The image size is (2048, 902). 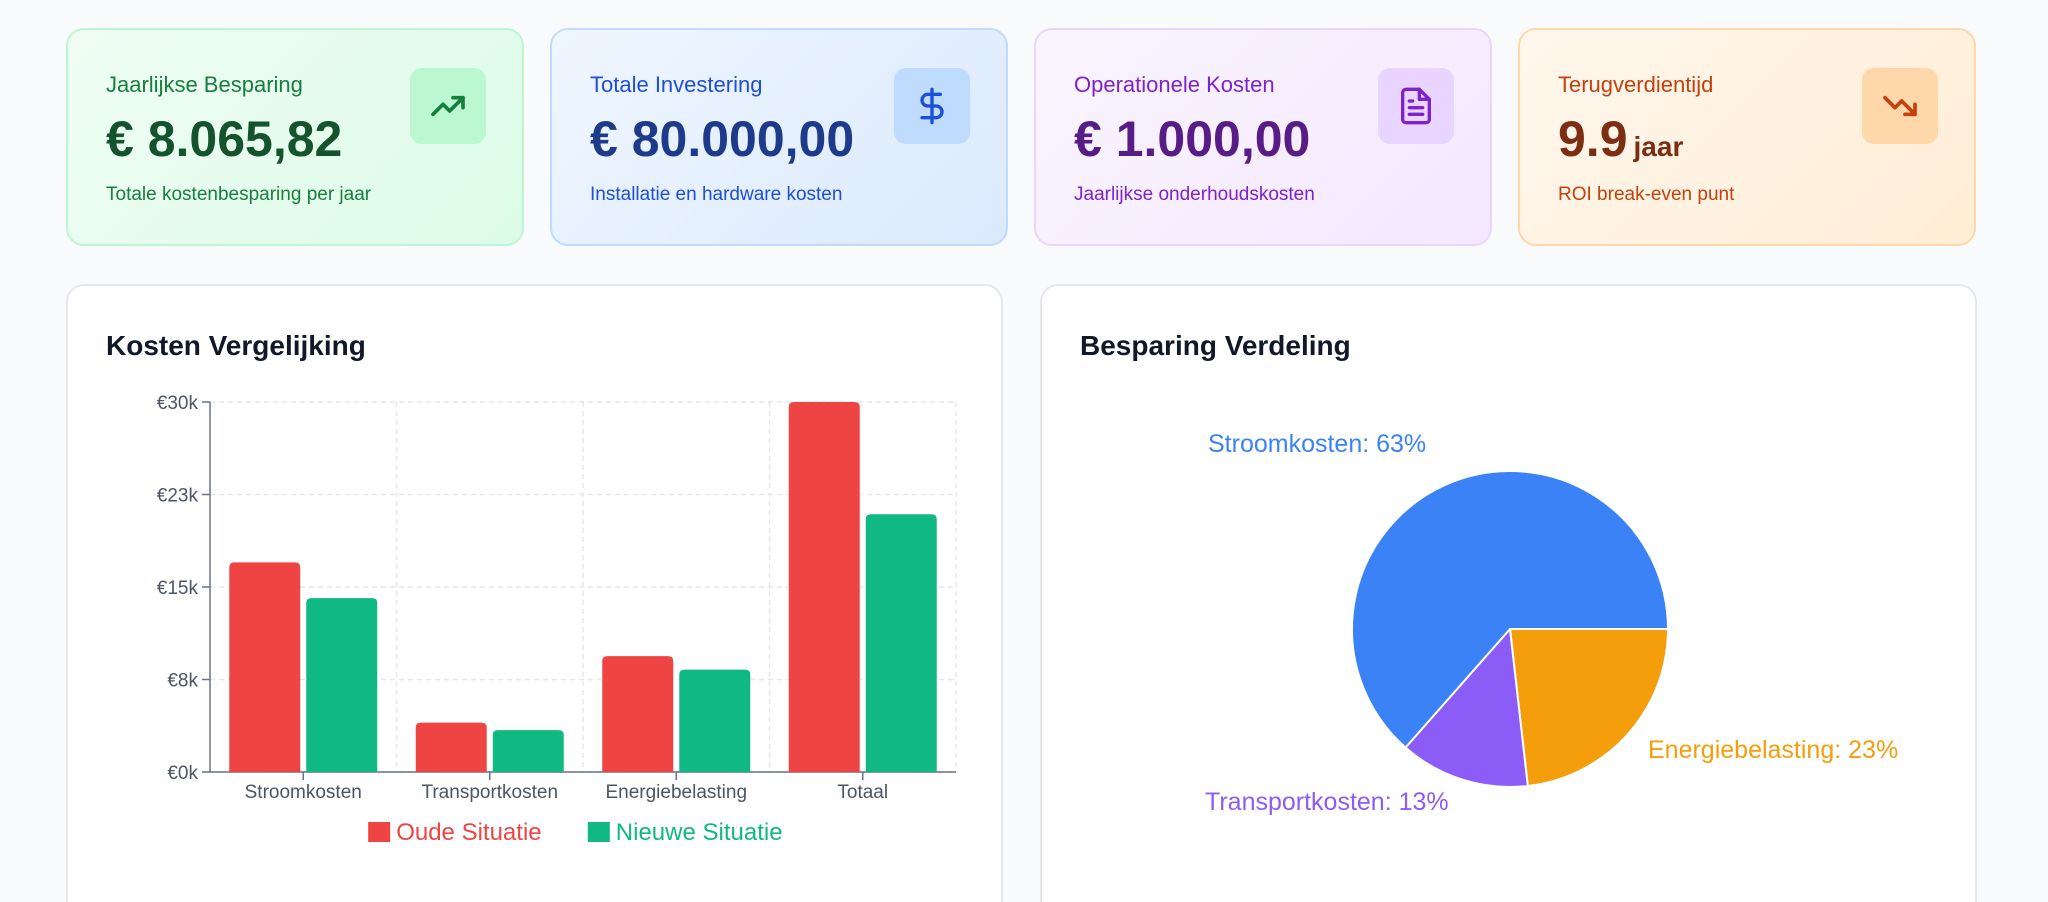 I want to click on pie-slice-energiebelasting, so click(x=1589, y=708).